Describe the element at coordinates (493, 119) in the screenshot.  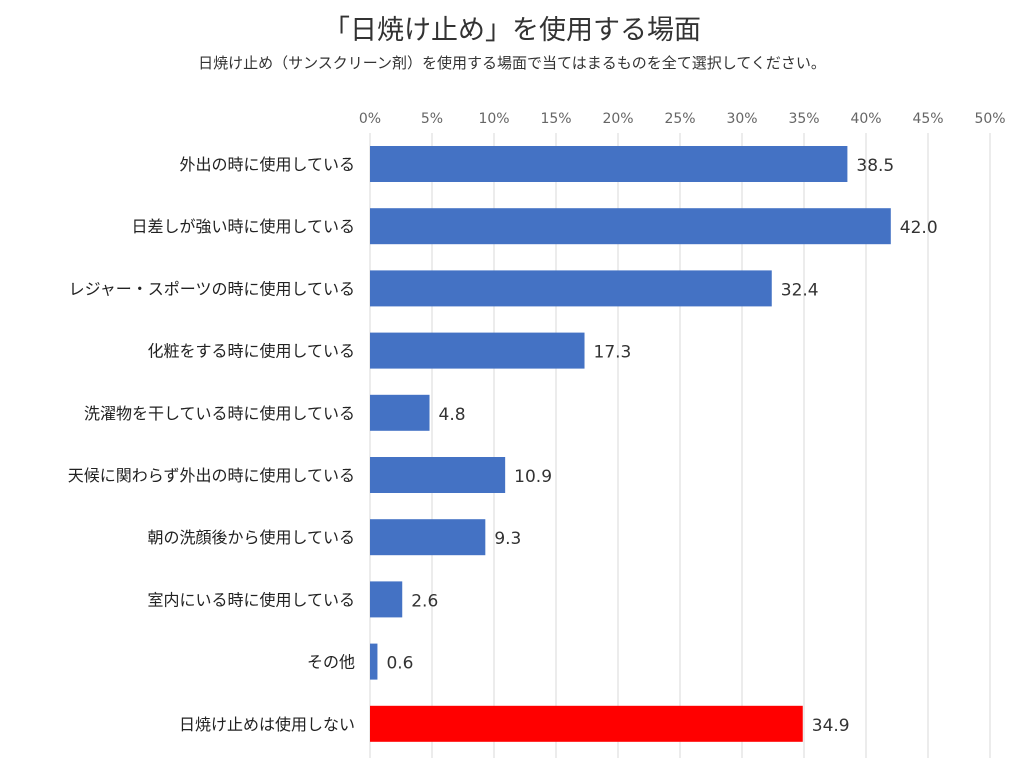
I see `x-tick-label: 10%` at that location.